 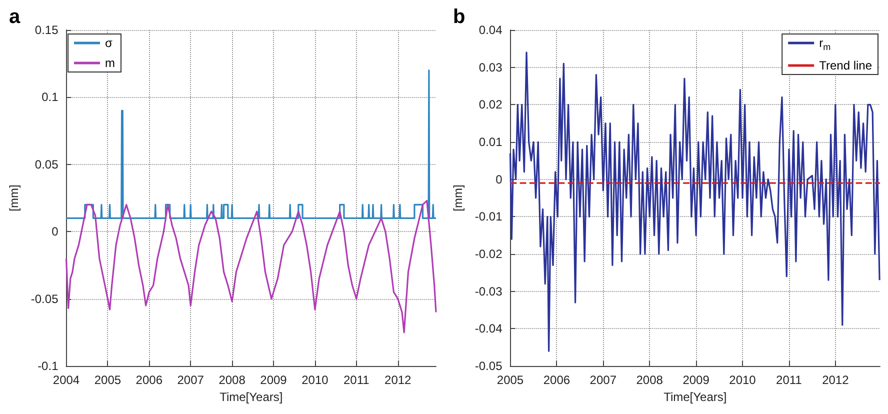 I want to click on legend-label: σ, so click(x=109, y=43).